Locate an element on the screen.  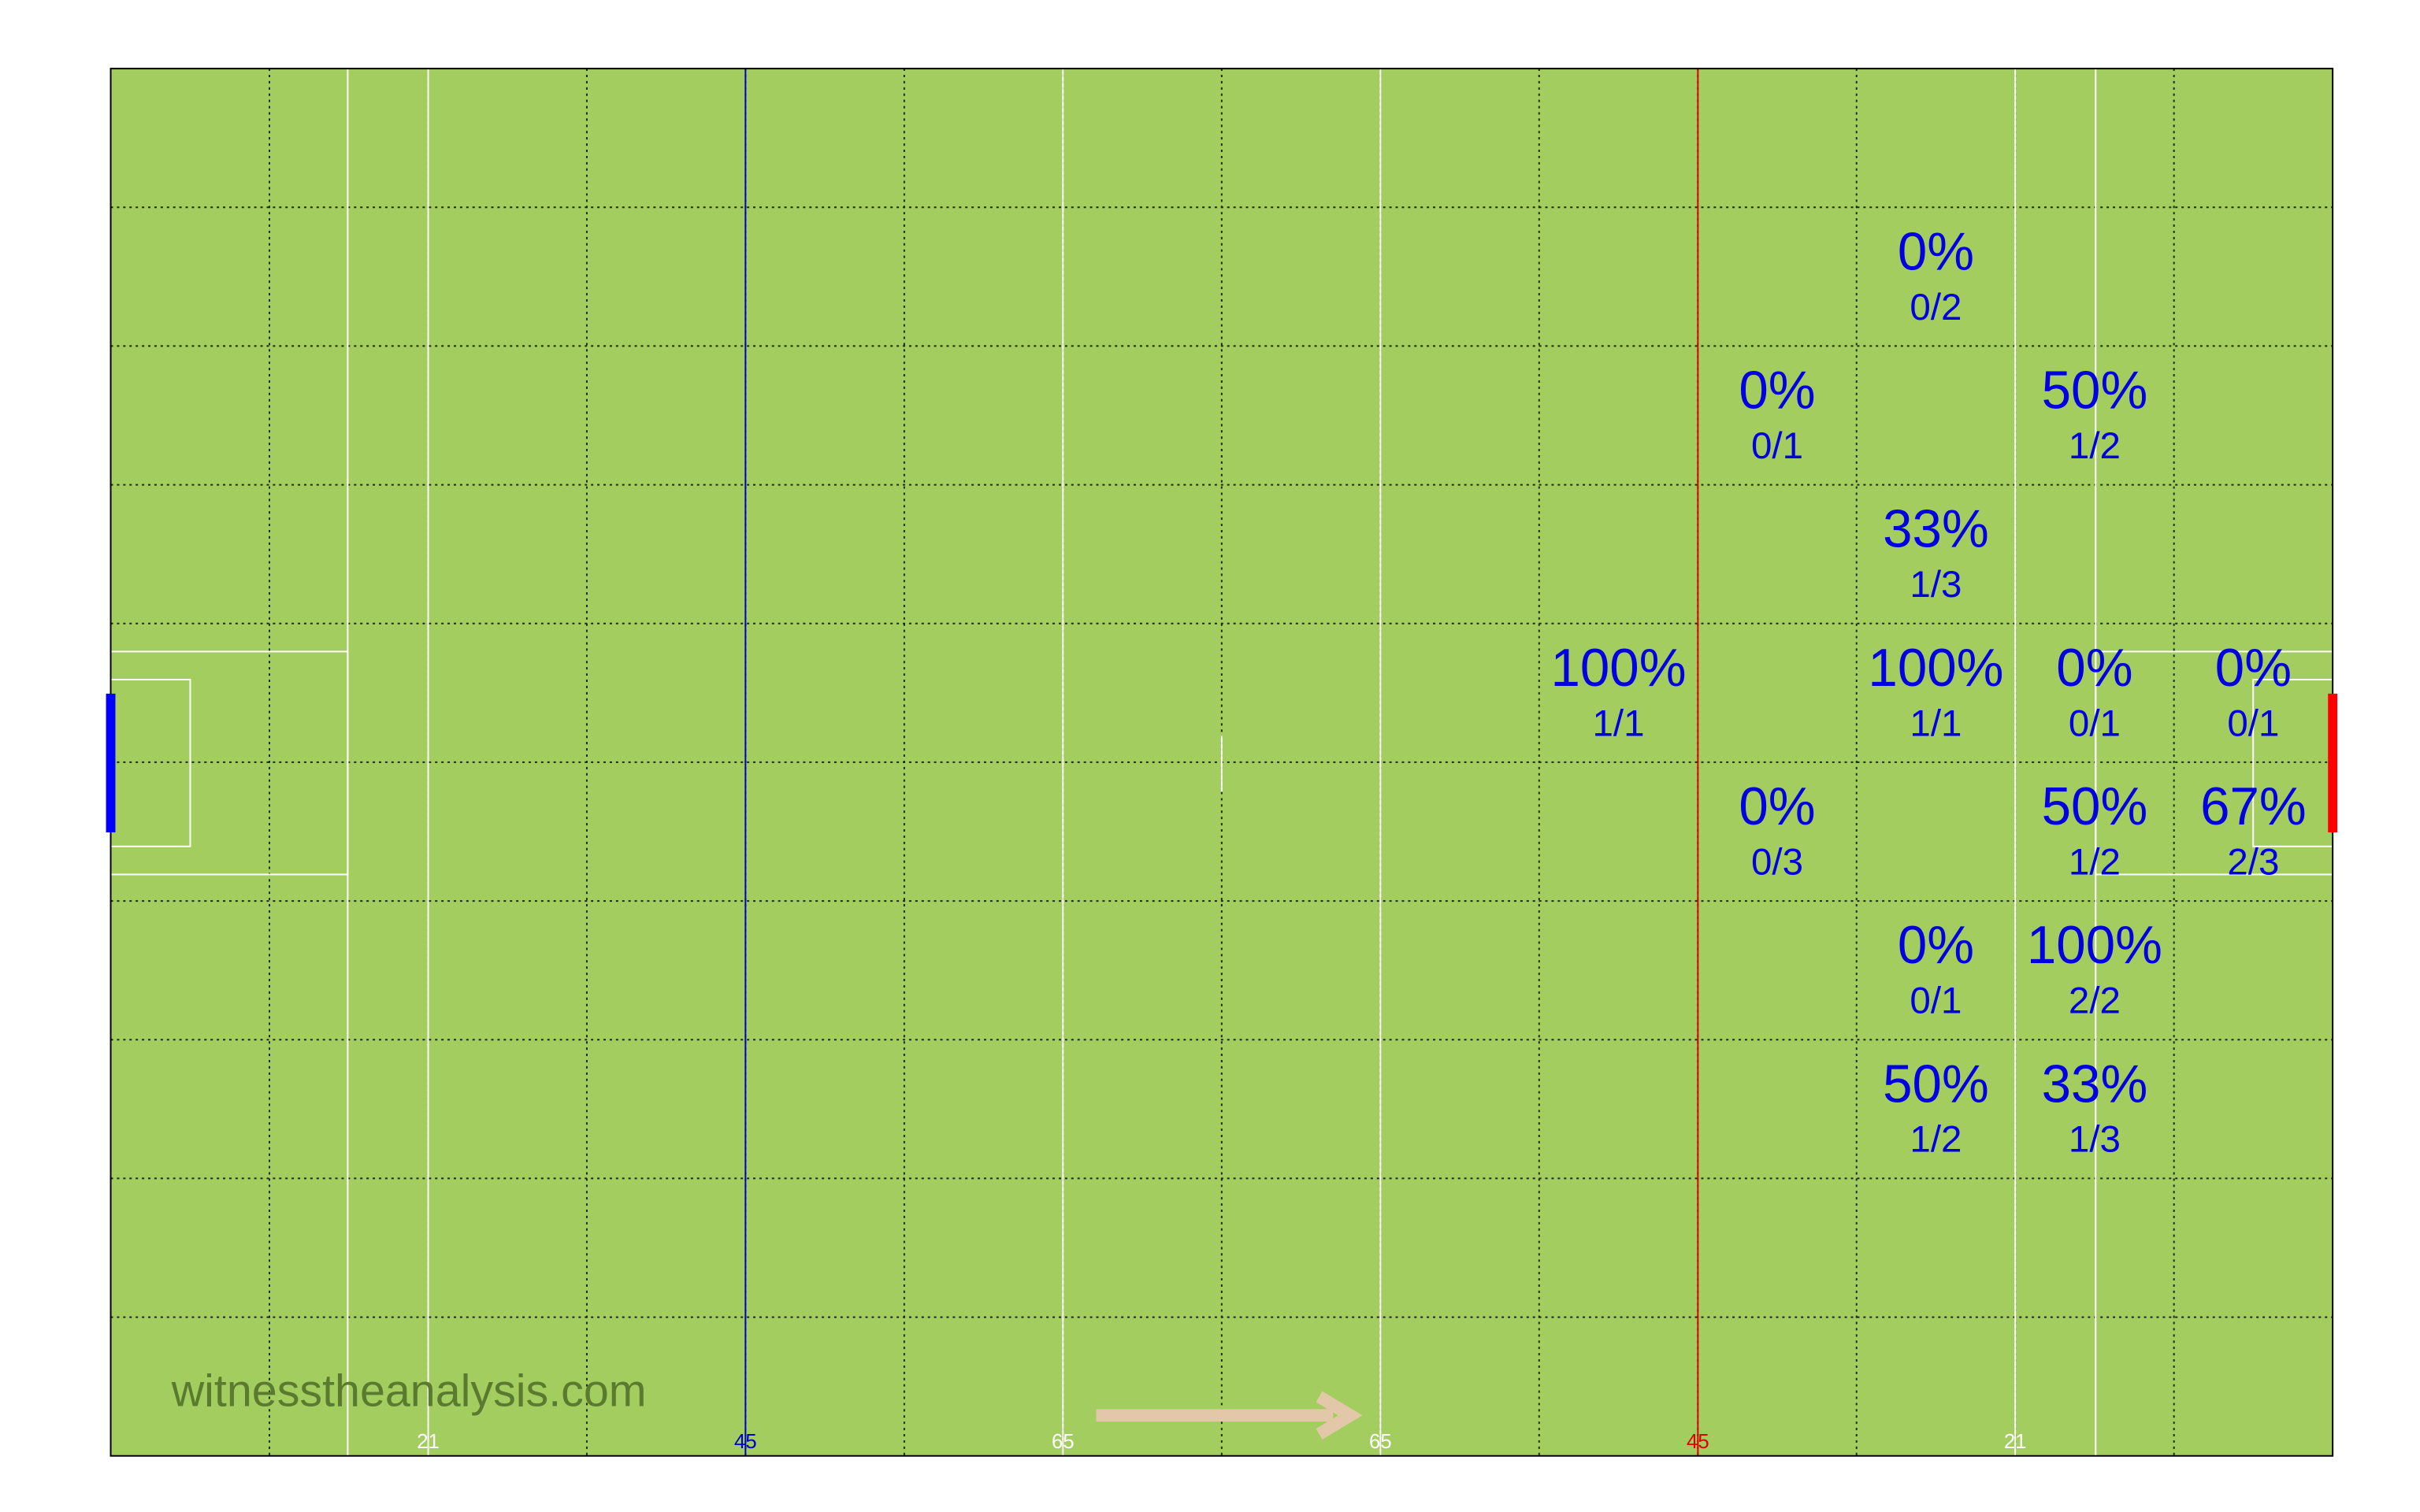
goal-blue is located at coordinates (111, 762).